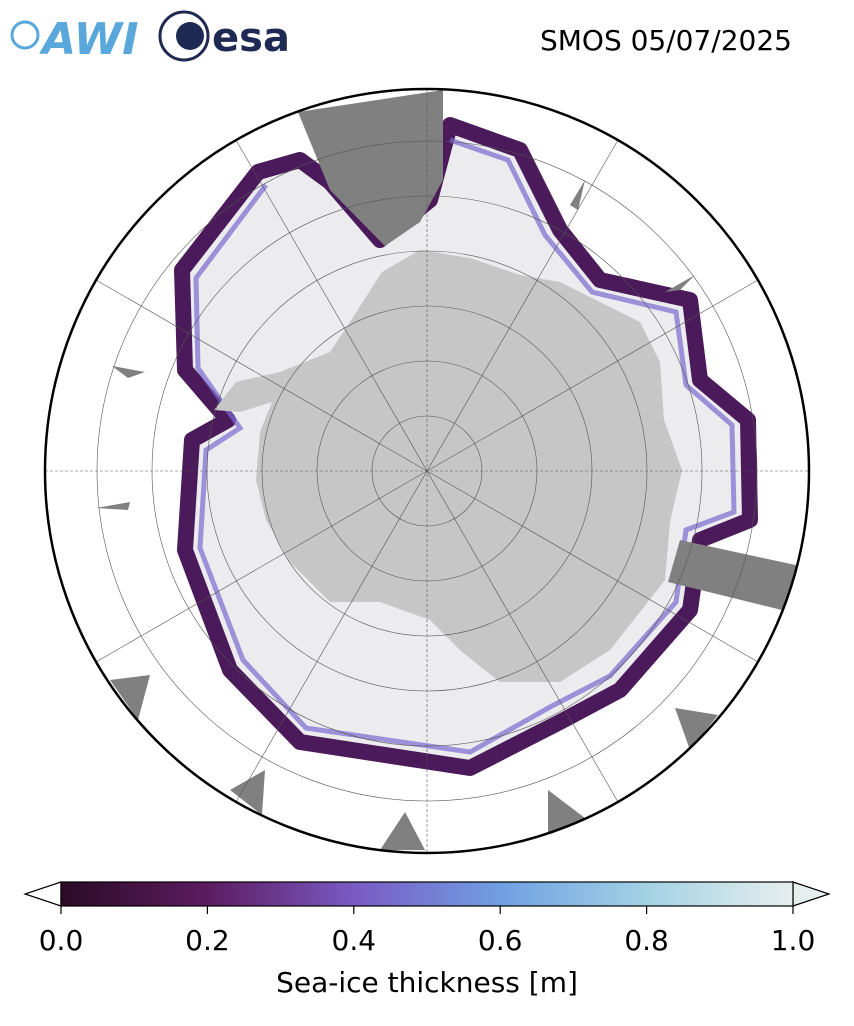 The image size is (854, 1026). Describe the element at coordinates (251, 38) in the screenshot. I see `logo-text: esa` at that location.